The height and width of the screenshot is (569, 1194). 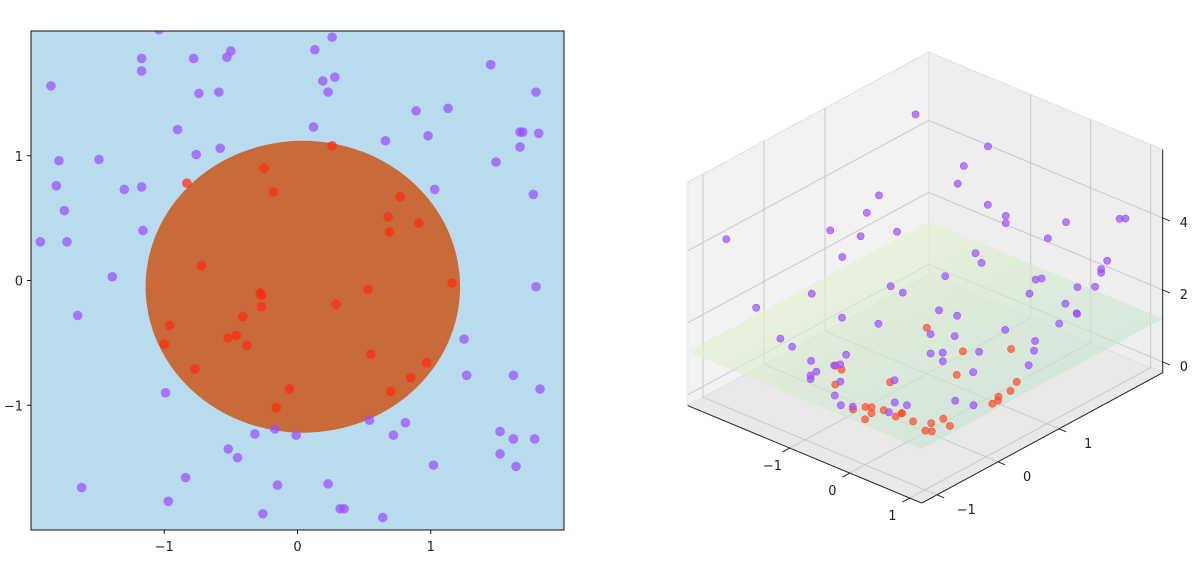 I want to click on y-tick-label: 0, so click(x=19, y=282).